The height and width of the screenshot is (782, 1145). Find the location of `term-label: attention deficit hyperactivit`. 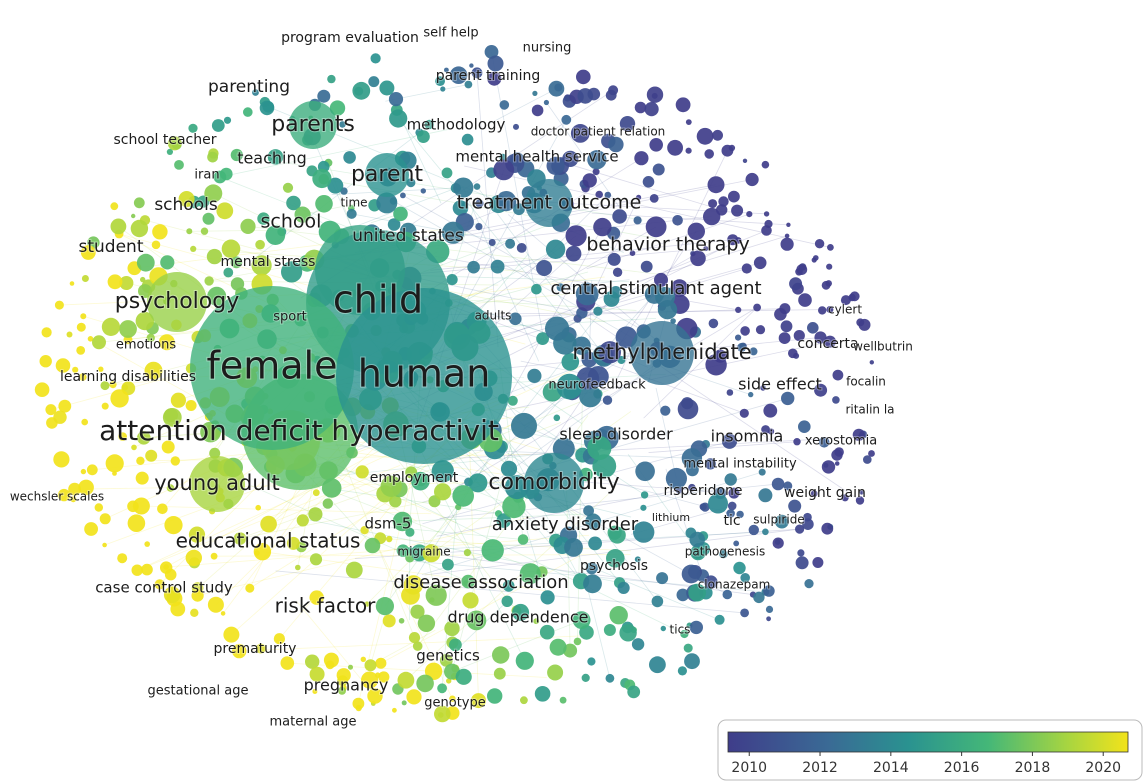

term-label: attention deficit hyperactivit is located at coordinates (299, 430).